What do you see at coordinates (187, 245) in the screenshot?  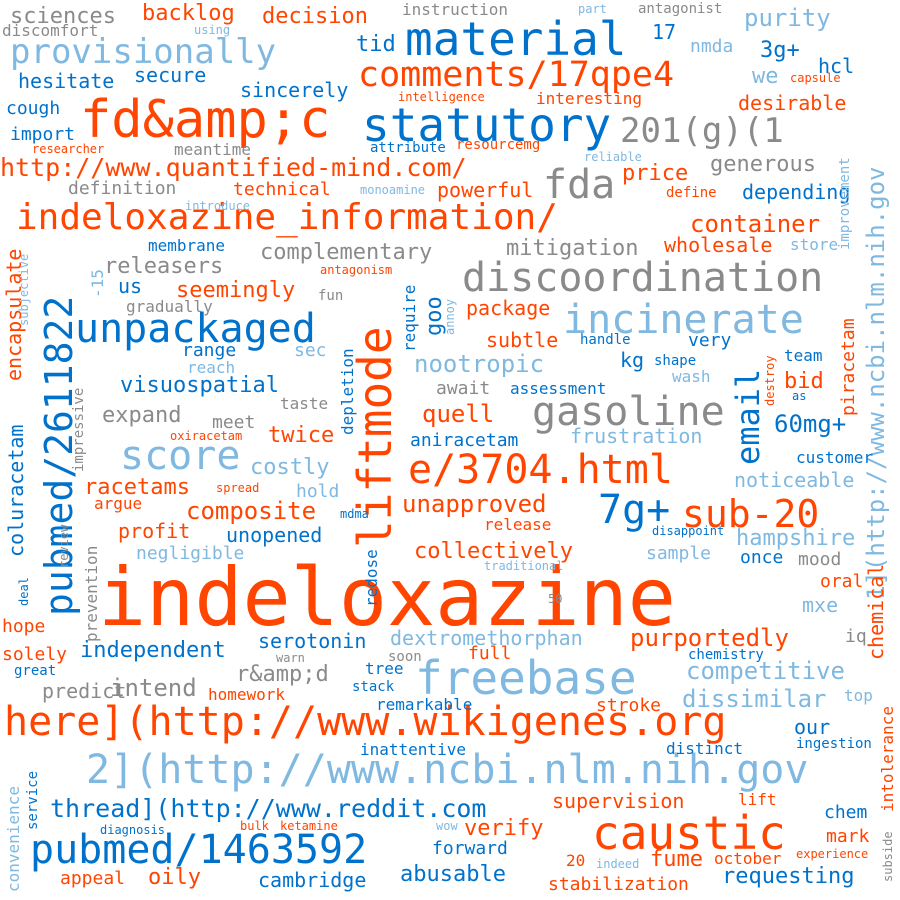 I see `word-membrane: membrane` at bounding box center [187, 245].